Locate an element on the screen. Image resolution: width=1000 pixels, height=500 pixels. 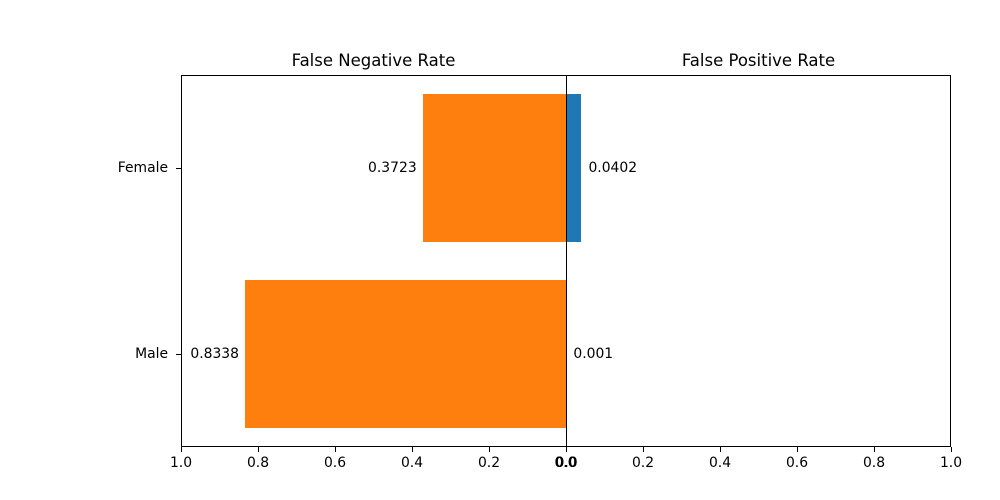
x-tick-label-left-0-4: 0.4 is located at coordinates (412, 463).